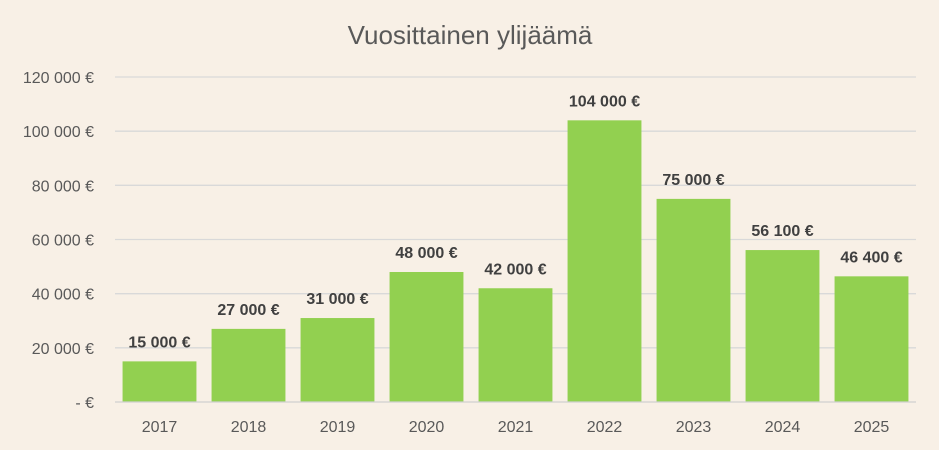 The height and width of the screenshot is (450, 939). What do you see at coordinates (249, 427) in the screenshot?
I see `x-tick-label-2018: 2018` at bounding box center [249, 427].